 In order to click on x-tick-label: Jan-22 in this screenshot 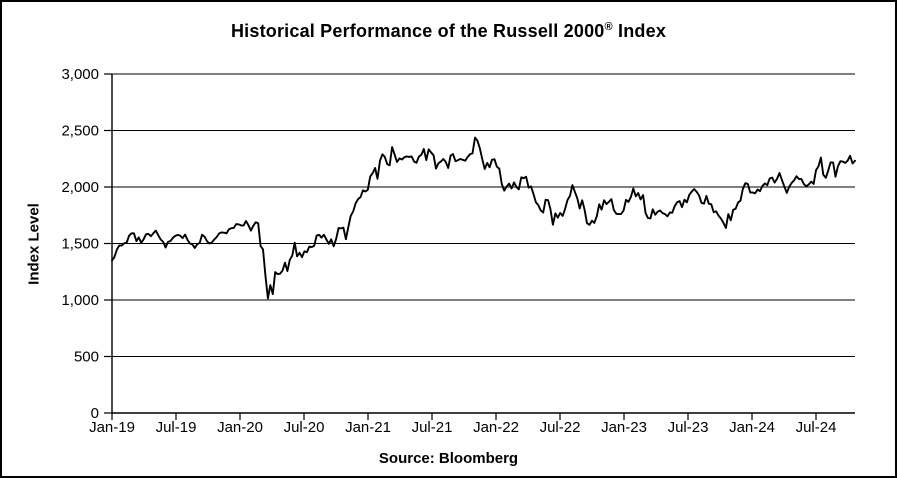, I will do `click(496, 427)`.